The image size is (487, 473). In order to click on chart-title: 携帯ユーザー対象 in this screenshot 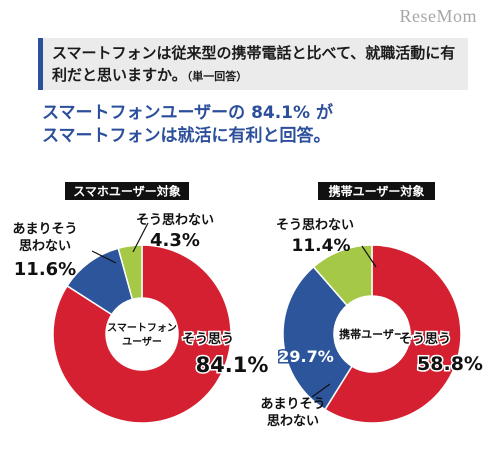, I will do `click(377, 191)`.